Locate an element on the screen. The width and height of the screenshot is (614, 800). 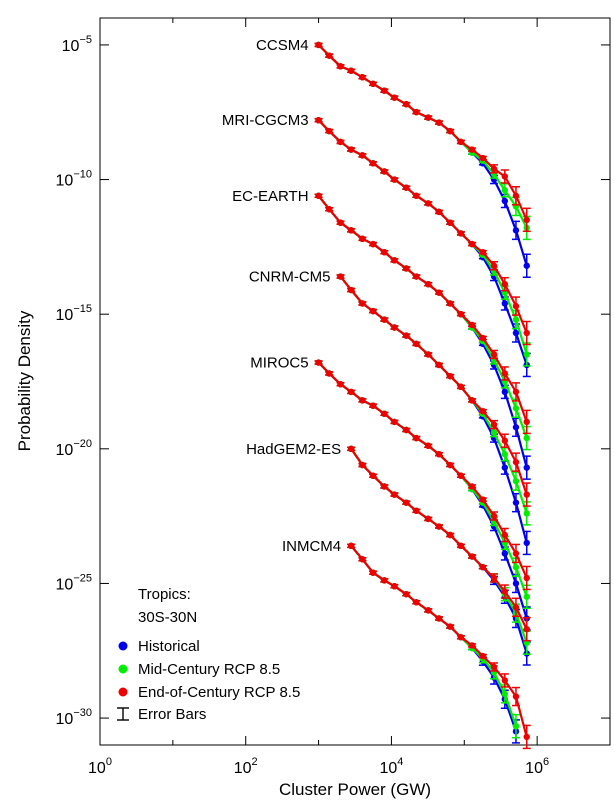
y-tick-exponent: −5 is located at coordinates (85, 40).